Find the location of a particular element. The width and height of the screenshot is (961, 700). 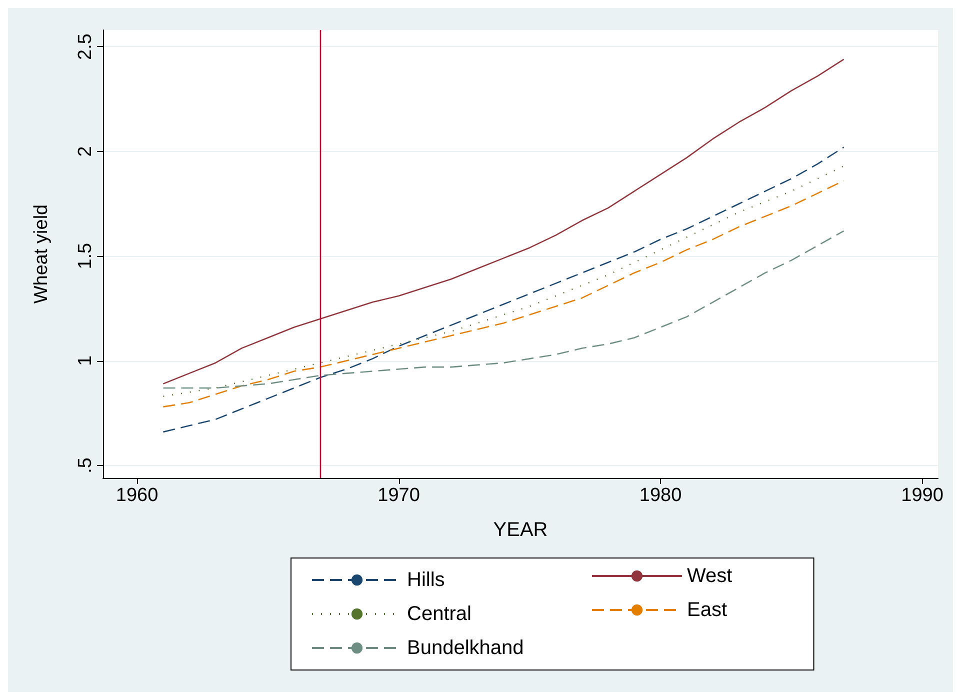

legend-label: West is located at coordinates (710, 576).